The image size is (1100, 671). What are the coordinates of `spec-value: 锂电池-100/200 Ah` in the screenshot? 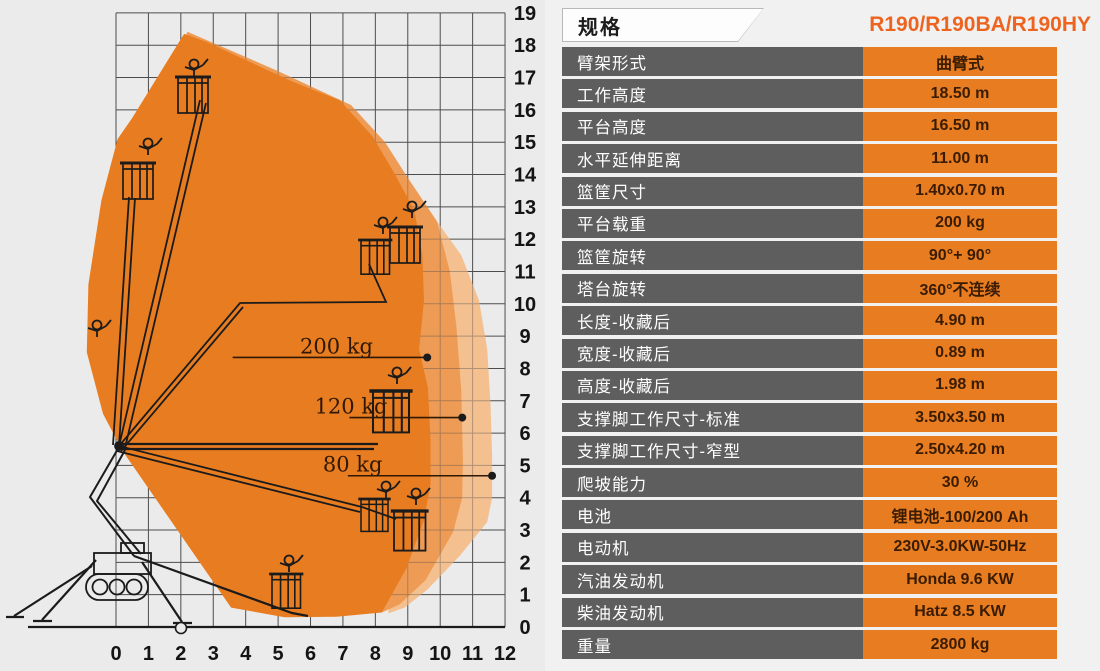 It's located at (960, 515).